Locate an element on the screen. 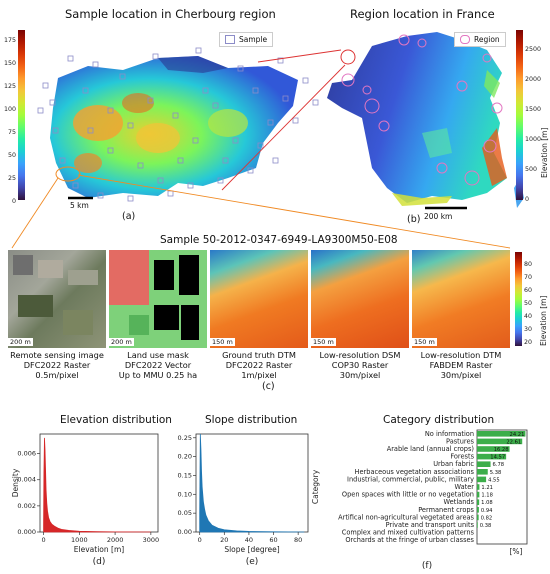 The width and height of the screenshot is (550, 574). x-tick-label: 2000 is located at coordinates (115, 540).